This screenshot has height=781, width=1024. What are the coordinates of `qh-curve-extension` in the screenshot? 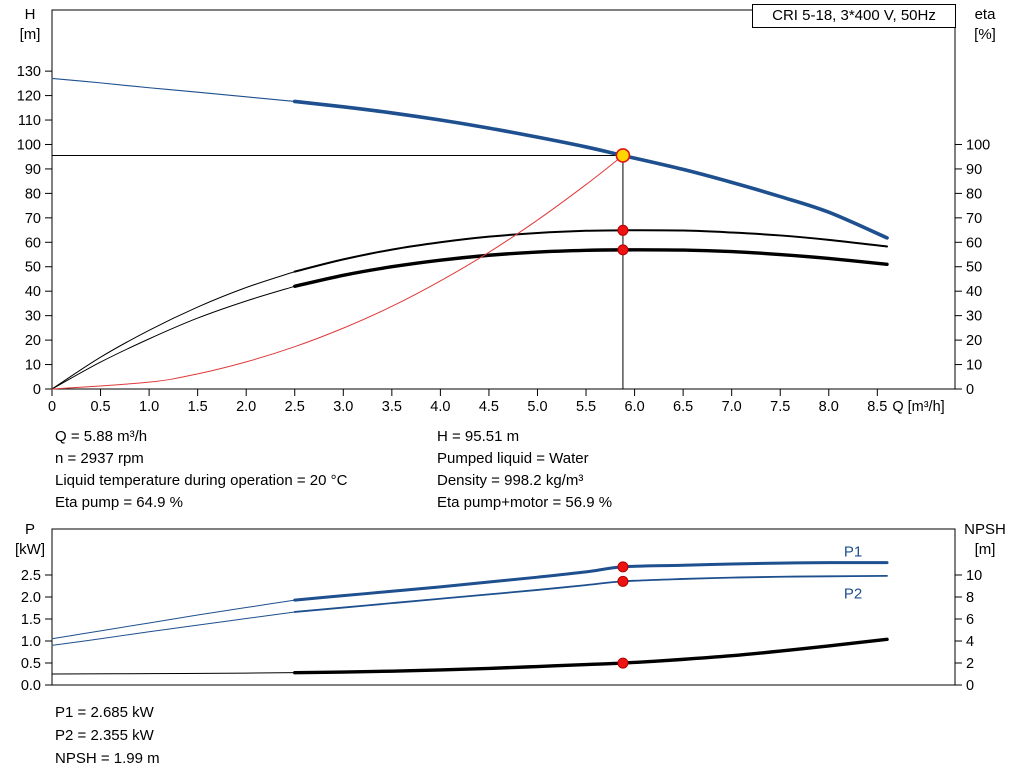 It's located at (173, 89).